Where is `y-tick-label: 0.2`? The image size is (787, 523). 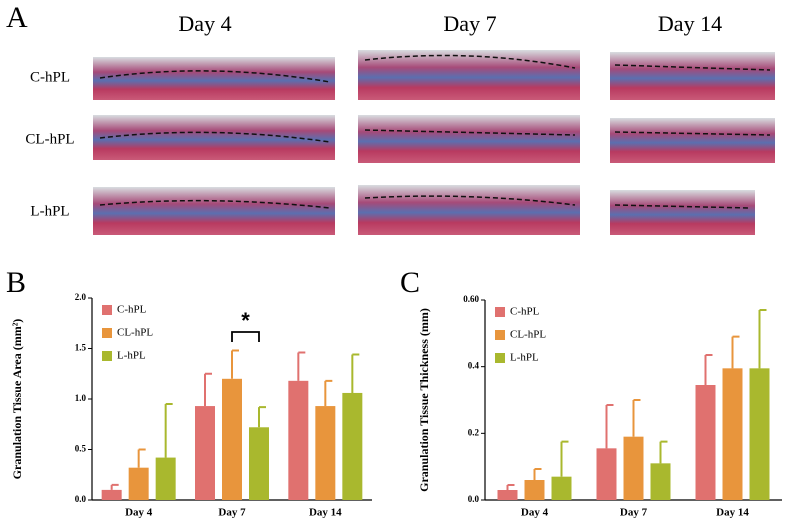 y-tick-label: 0.2 is located at coordinates (474, 432).